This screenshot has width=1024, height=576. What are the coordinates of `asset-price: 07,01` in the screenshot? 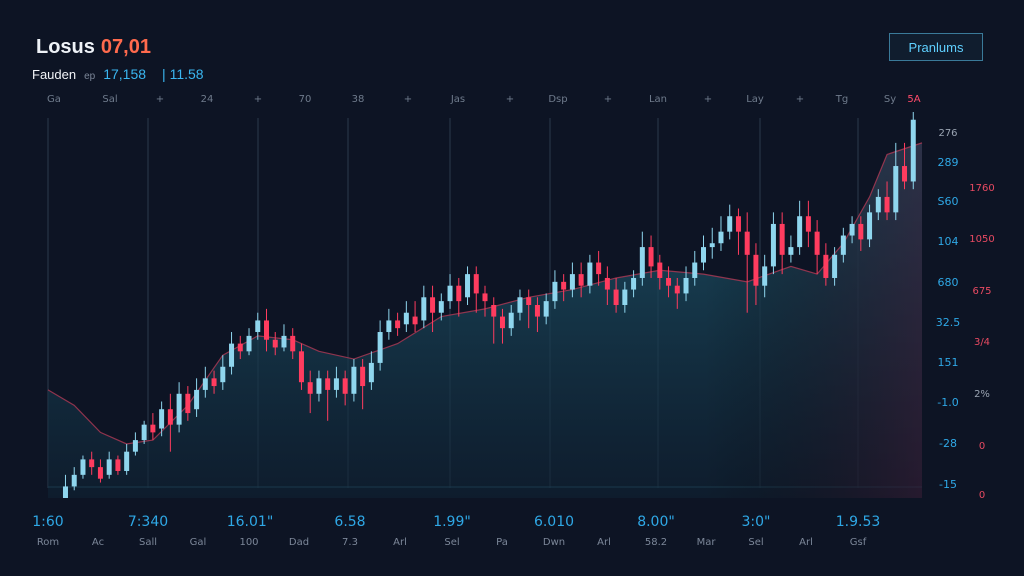 It's located at (125, 47).